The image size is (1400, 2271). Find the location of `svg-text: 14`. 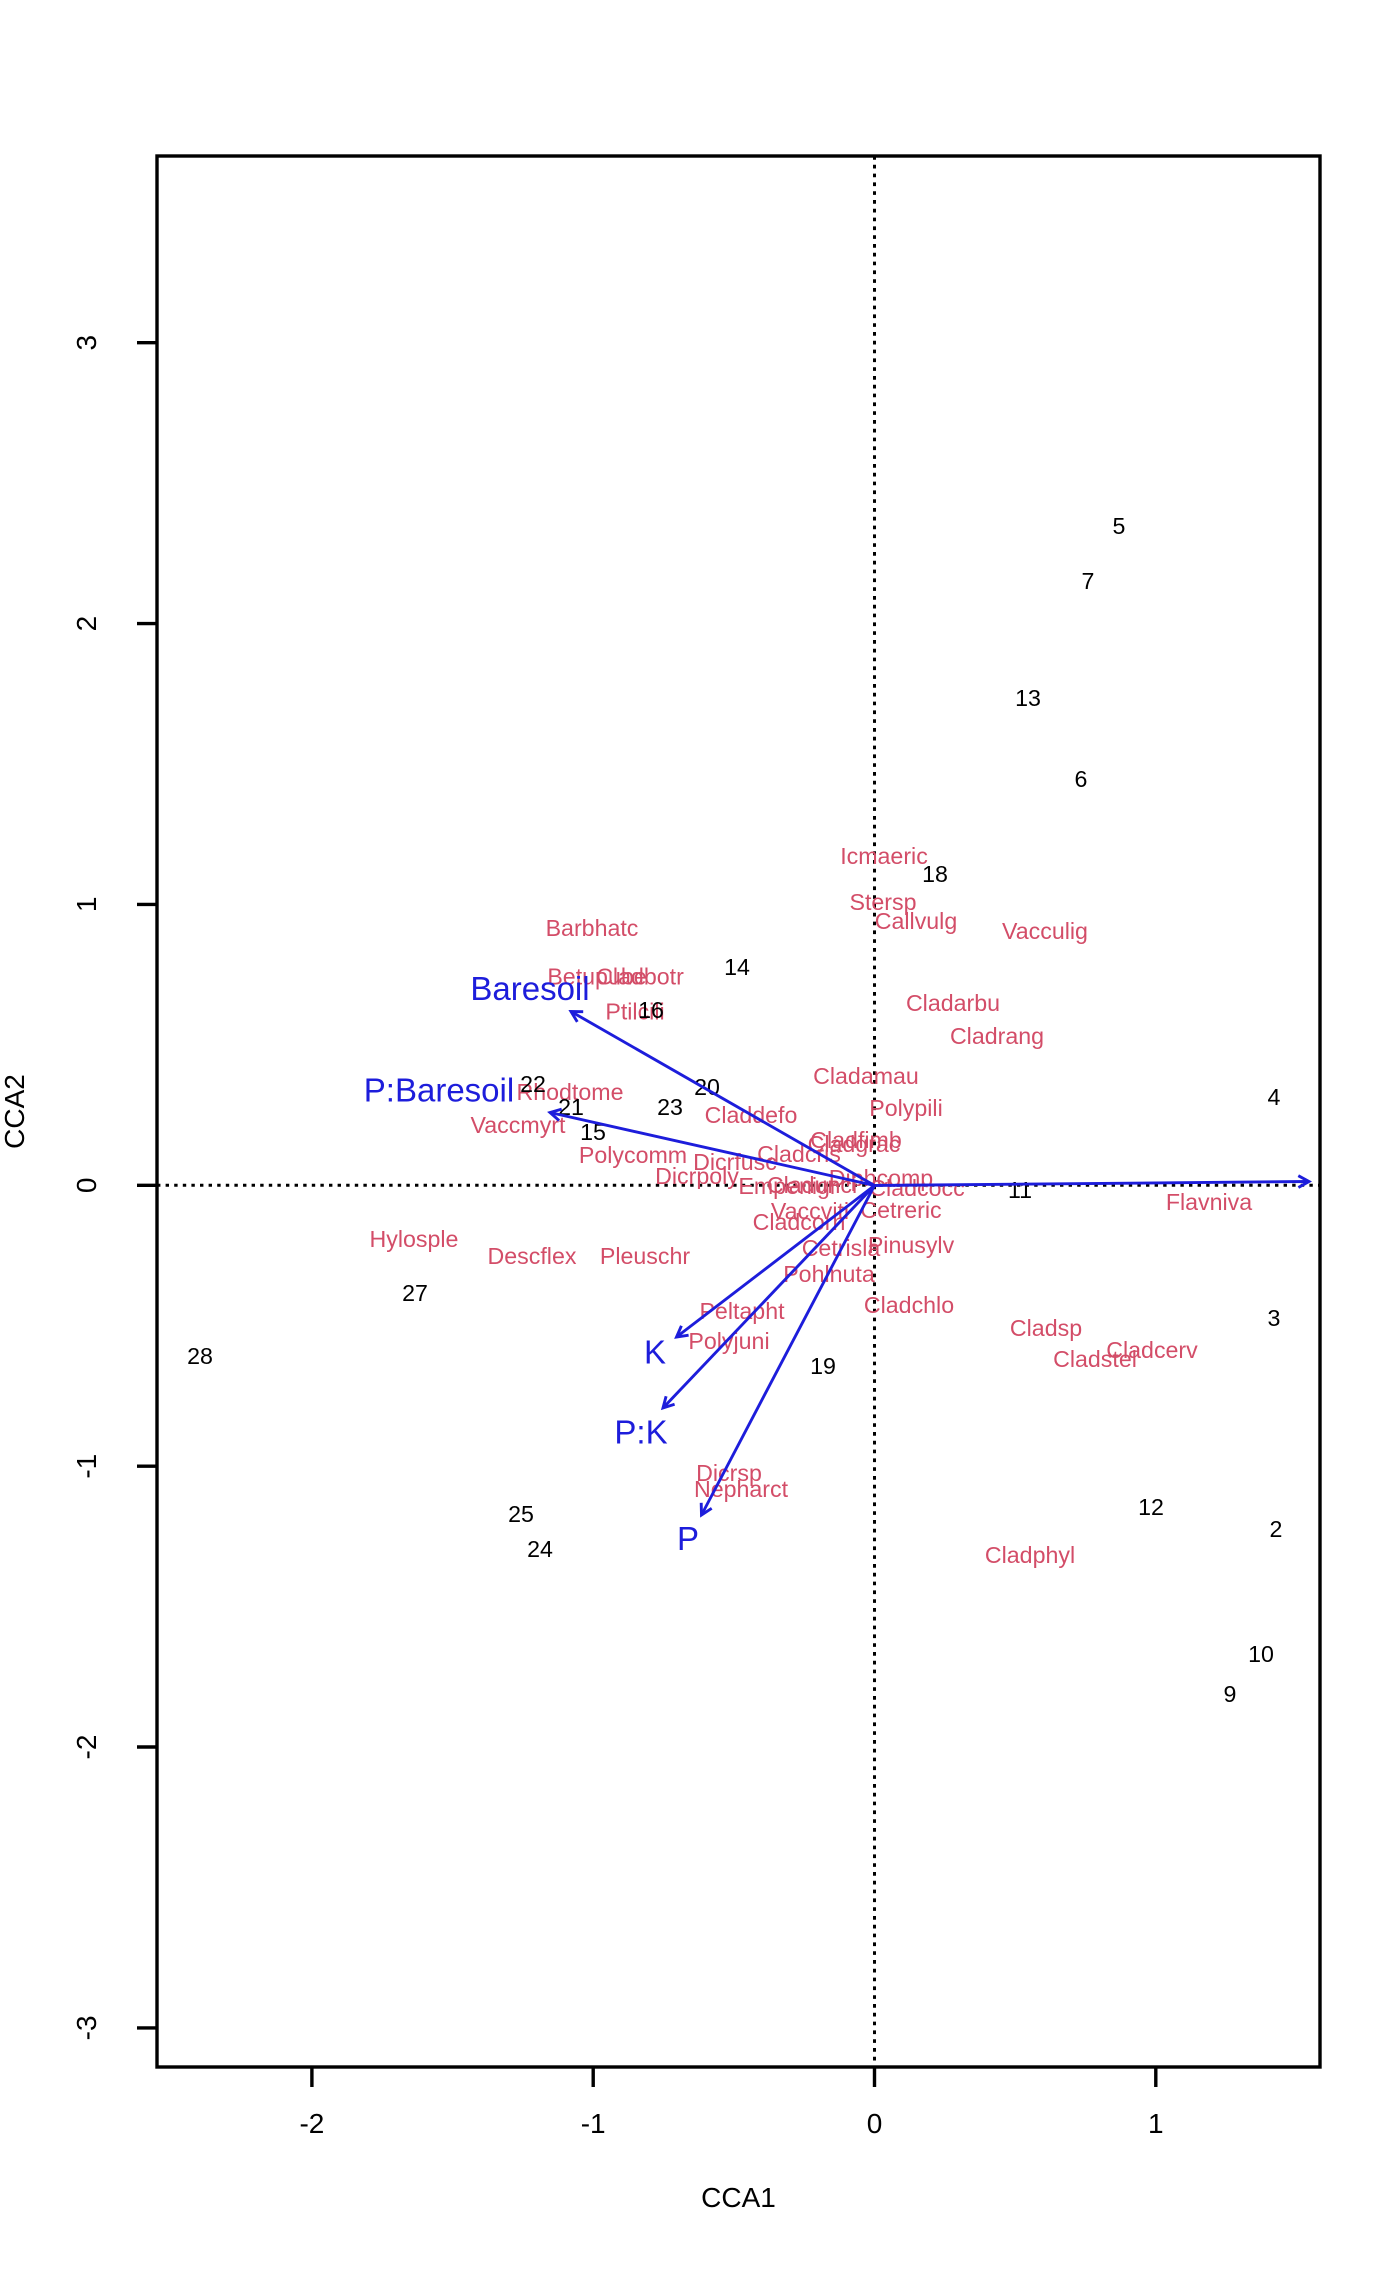

svg-text: 14 is located at coordinates (737, 967).